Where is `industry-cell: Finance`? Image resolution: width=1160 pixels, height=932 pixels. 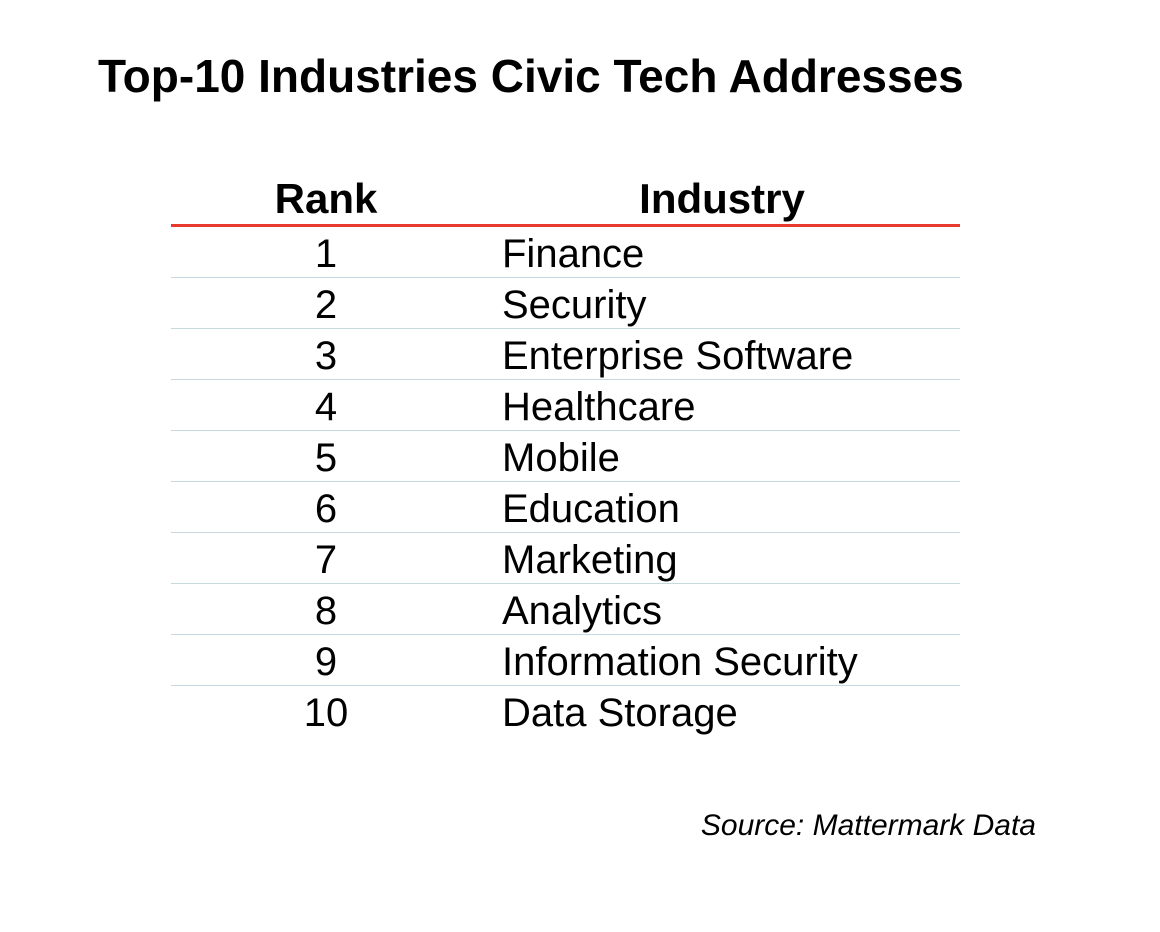 industry-cell: Finance is located at coordinates (573, 254).